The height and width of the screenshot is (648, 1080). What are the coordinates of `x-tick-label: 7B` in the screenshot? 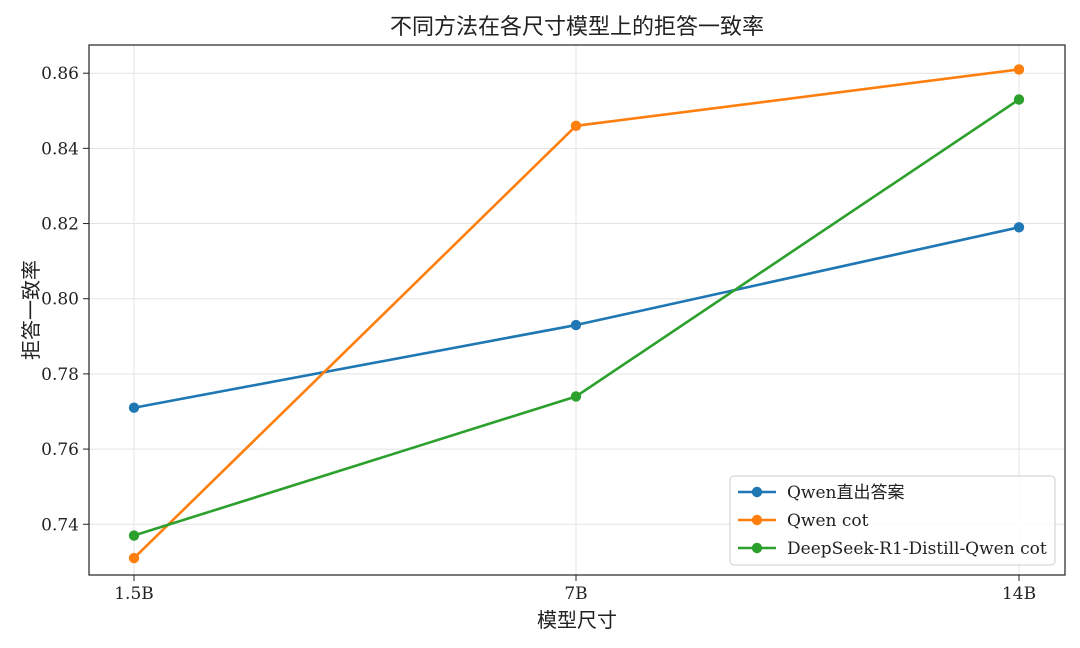 It's located at (575, 594).